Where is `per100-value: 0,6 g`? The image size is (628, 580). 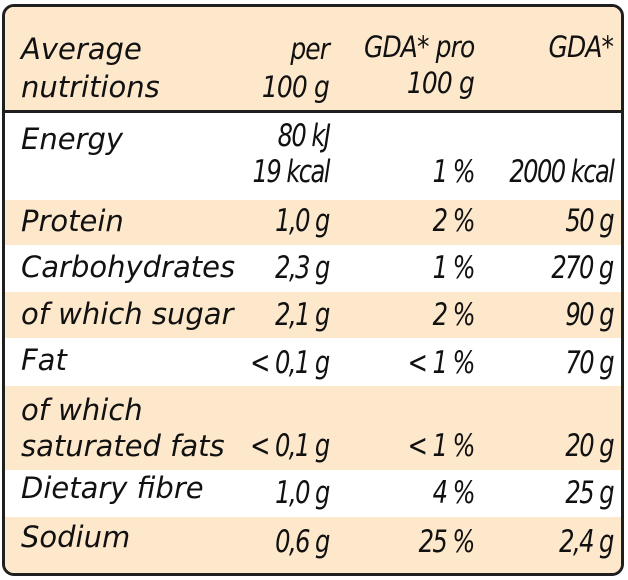 per100-value: 0,6 g is located at coordinates (302, 542).